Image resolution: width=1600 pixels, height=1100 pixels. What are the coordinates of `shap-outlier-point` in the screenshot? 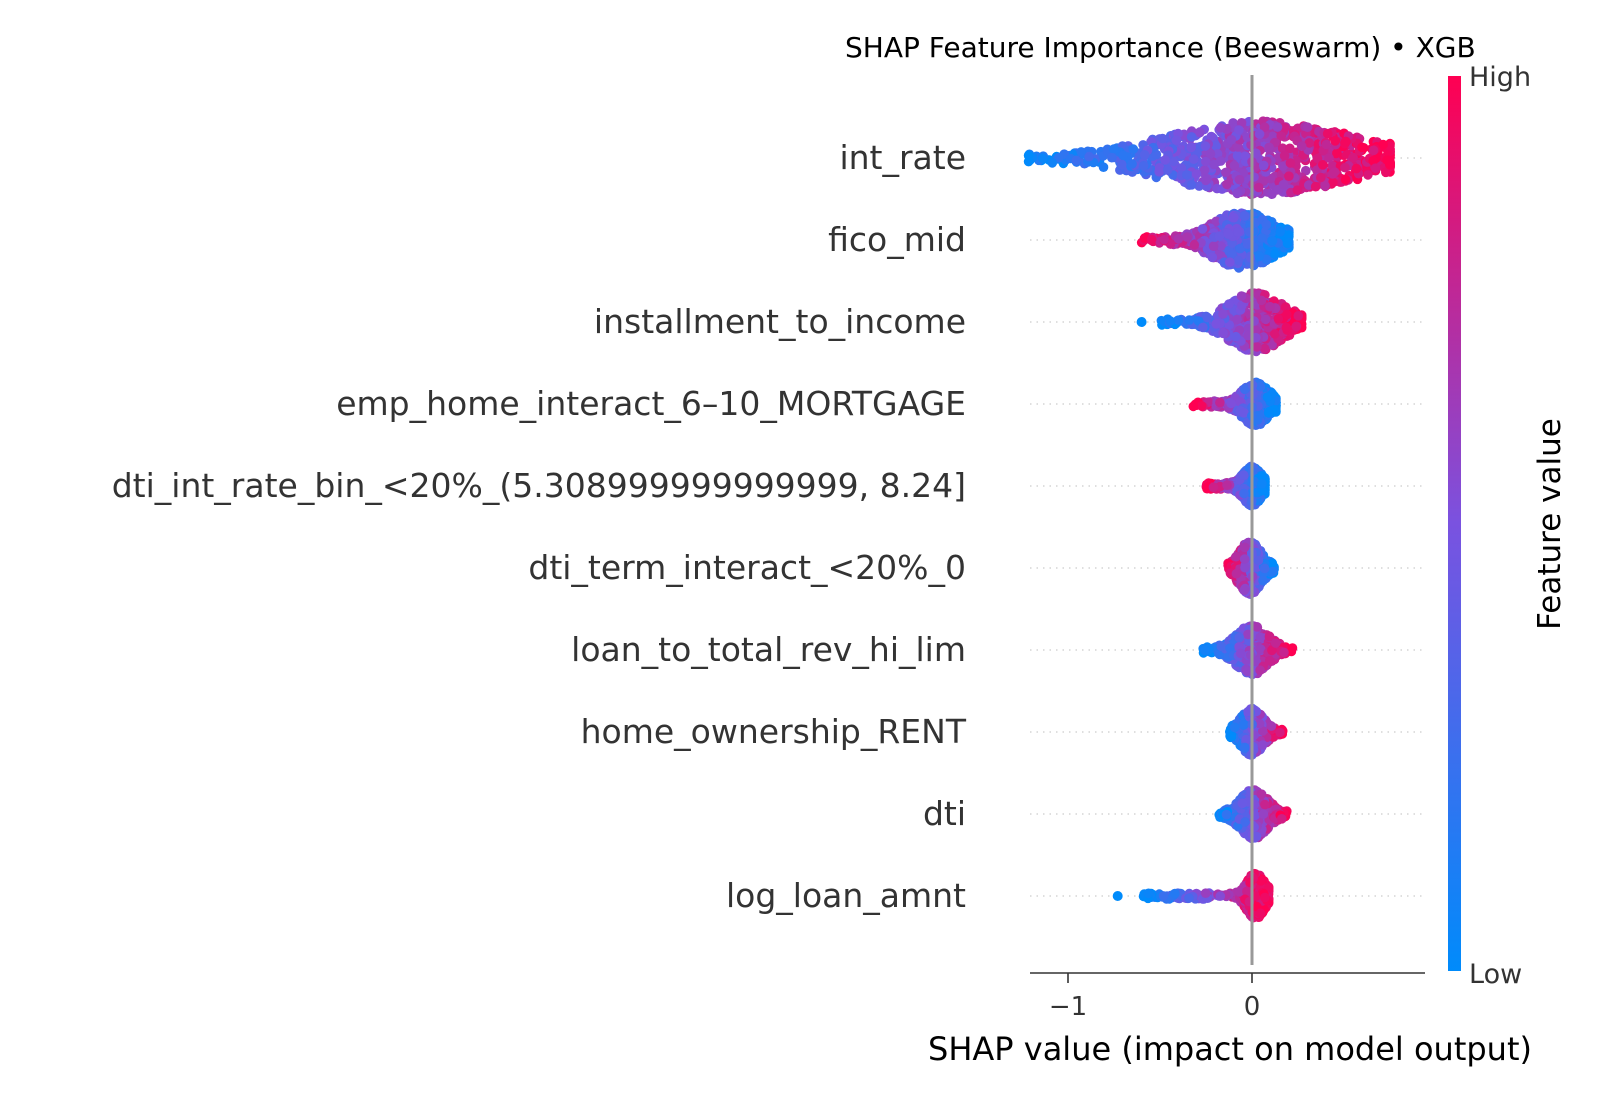 It's located at (1141, 322).